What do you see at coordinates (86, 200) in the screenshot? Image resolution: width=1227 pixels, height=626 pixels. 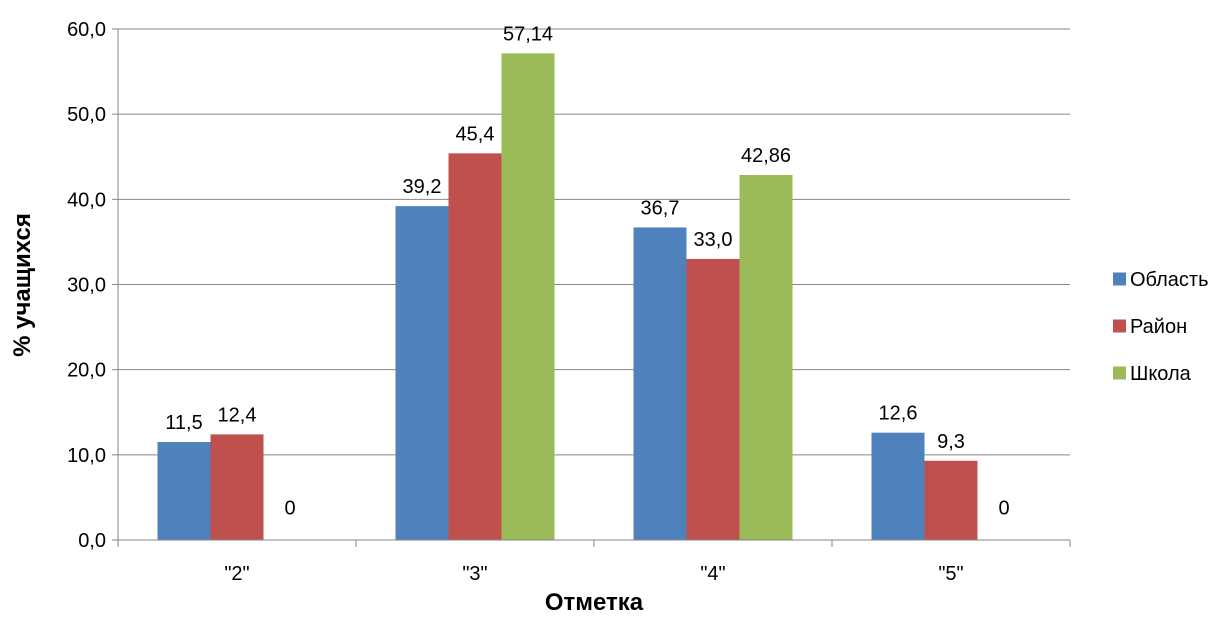 I see `y-tick-label: 40,0` at bounding box center [86, 200].